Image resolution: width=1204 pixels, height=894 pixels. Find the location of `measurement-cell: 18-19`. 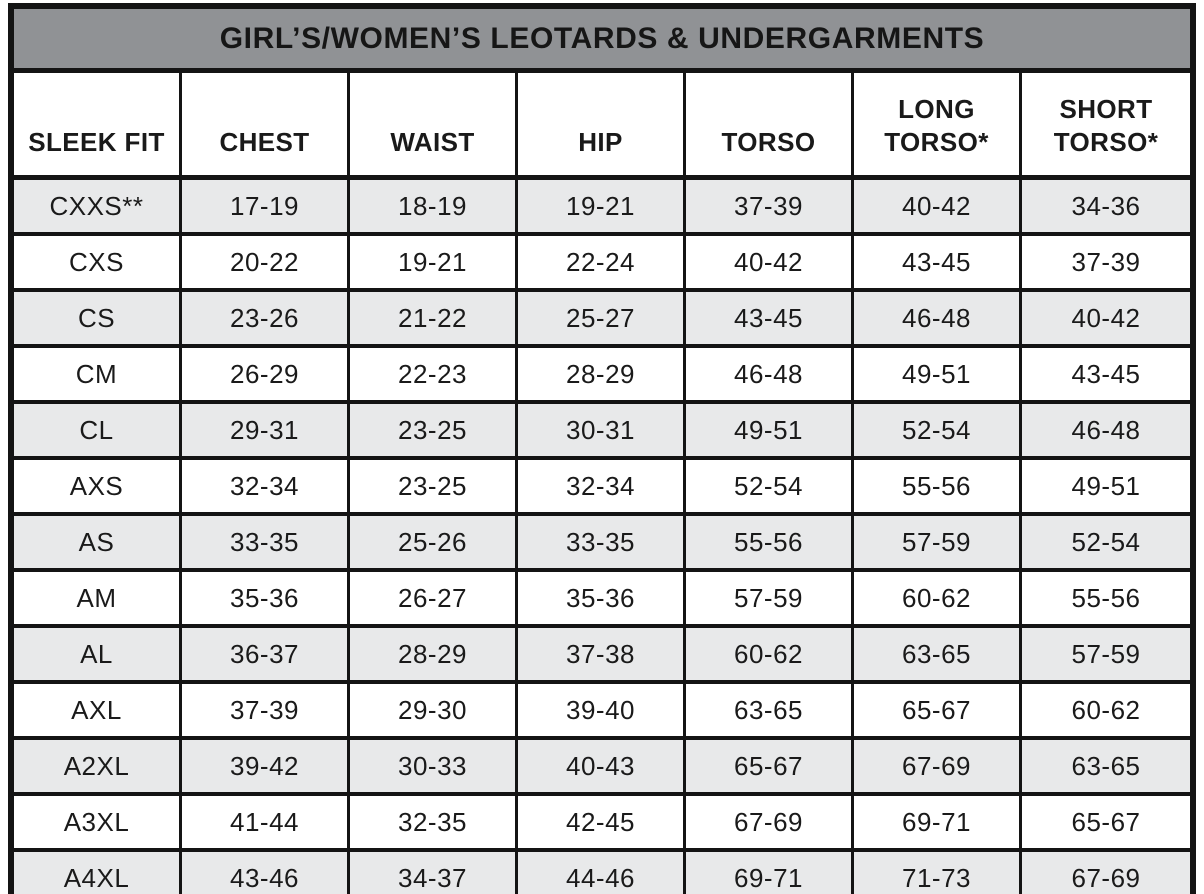

measurement-cell: 18-19 is located at coordinates (434, 208).